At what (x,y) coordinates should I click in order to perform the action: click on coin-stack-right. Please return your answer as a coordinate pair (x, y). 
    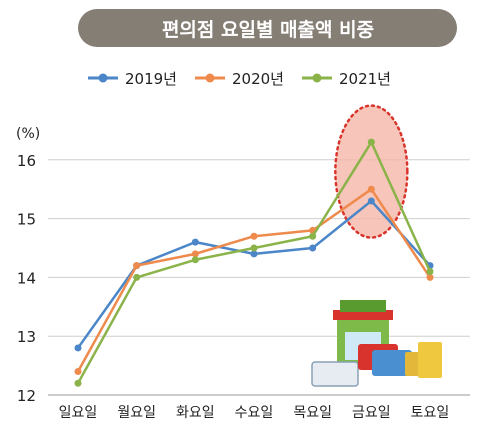
    Looking at the image, I should click on (430, 360).